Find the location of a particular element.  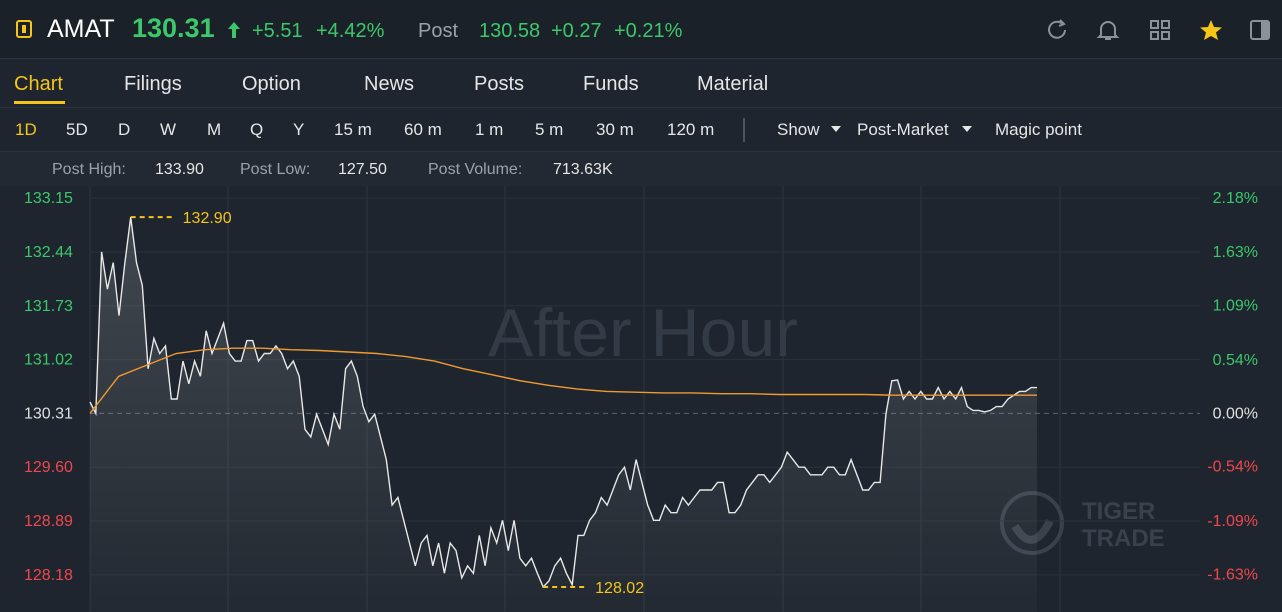

tab: News is located at coordinates (389, 84).